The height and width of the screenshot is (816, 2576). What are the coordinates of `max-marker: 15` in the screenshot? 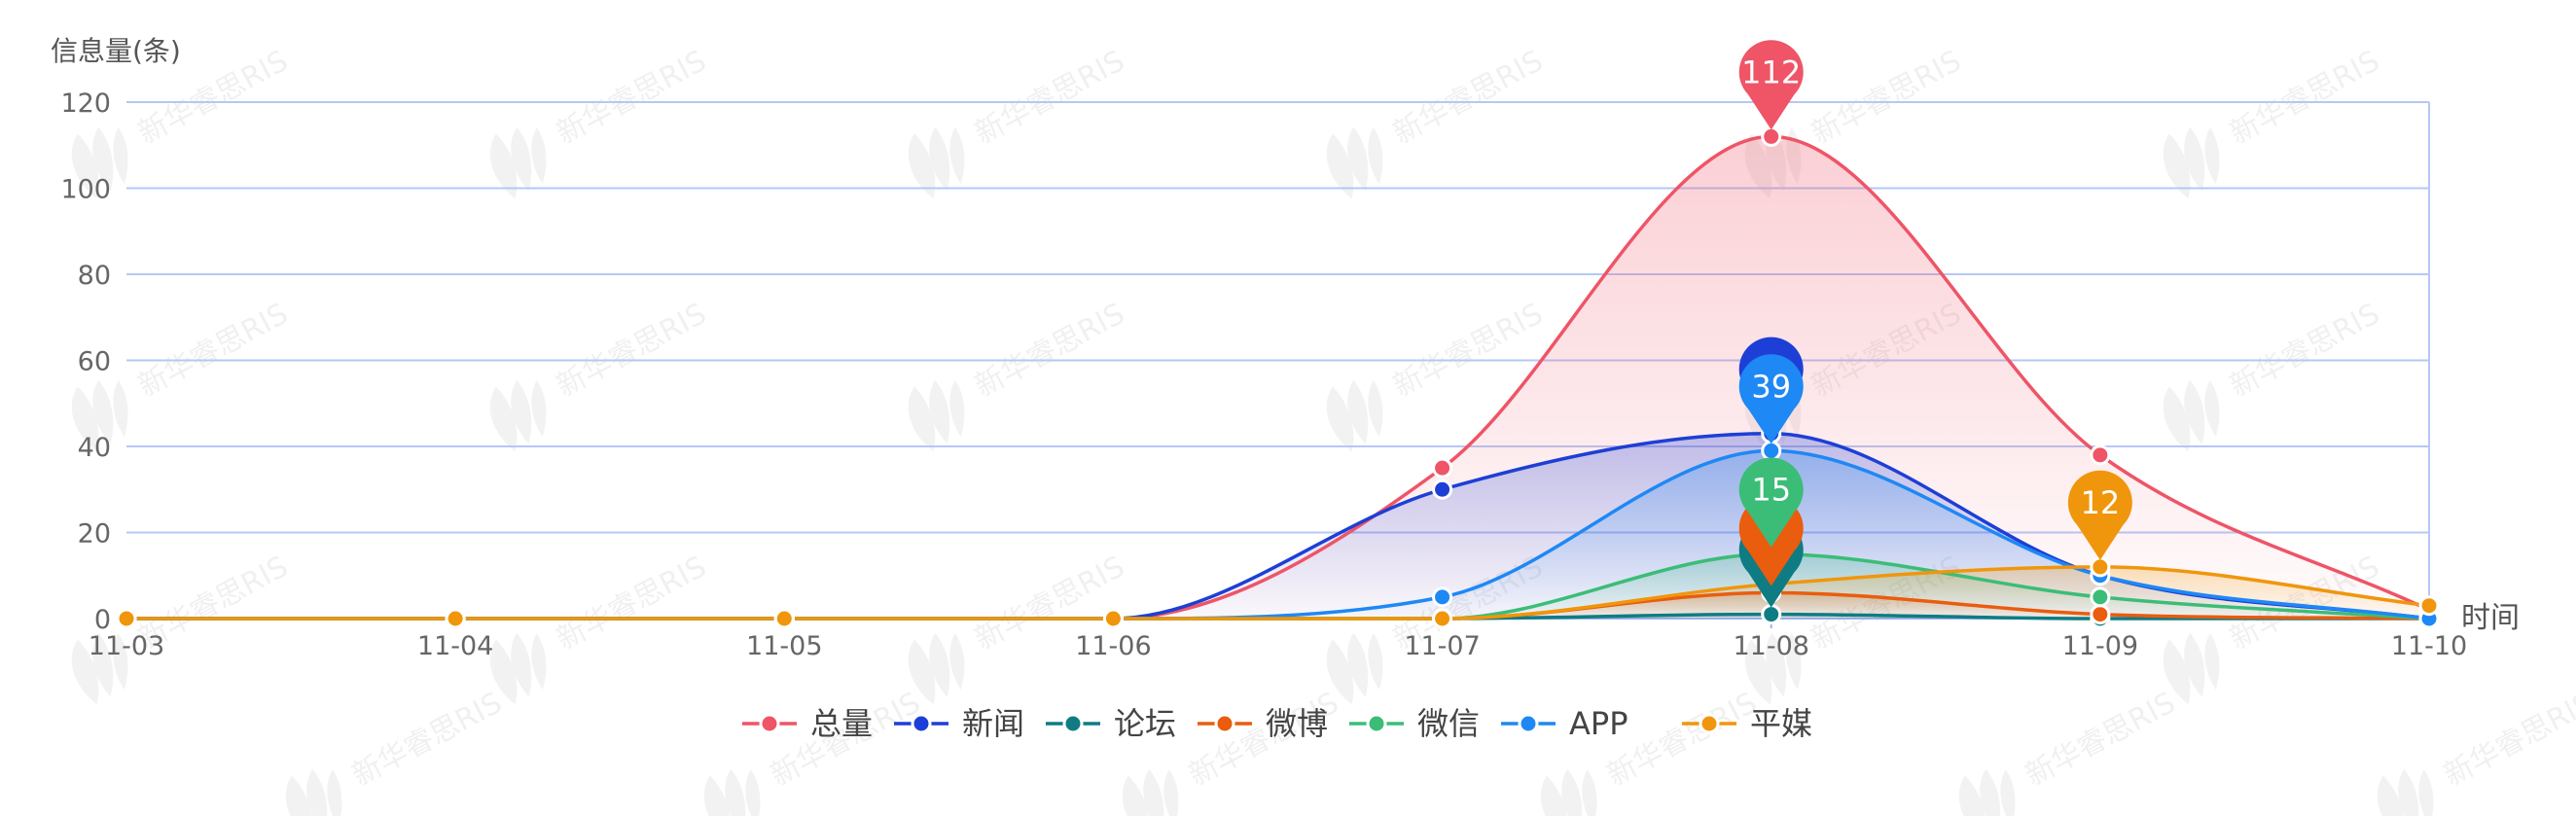 It's located at (1771, 502).